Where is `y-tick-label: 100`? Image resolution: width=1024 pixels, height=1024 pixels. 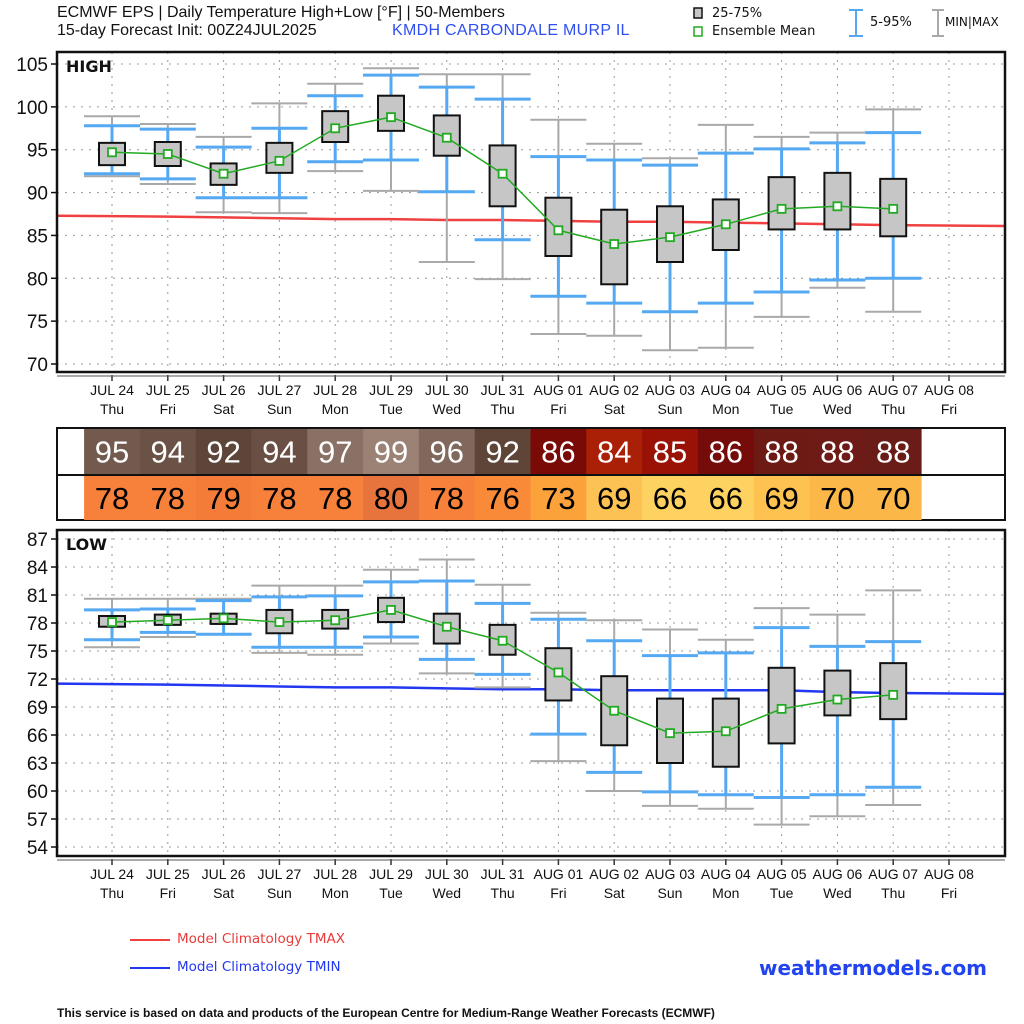
y-tick-label: 100 is located at coordinates (32, 108).